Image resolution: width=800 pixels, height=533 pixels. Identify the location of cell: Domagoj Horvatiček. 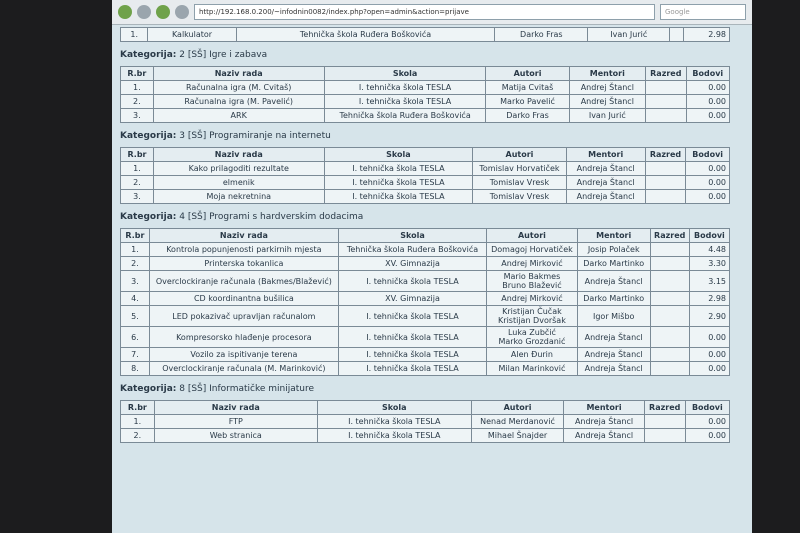
(532, 249).